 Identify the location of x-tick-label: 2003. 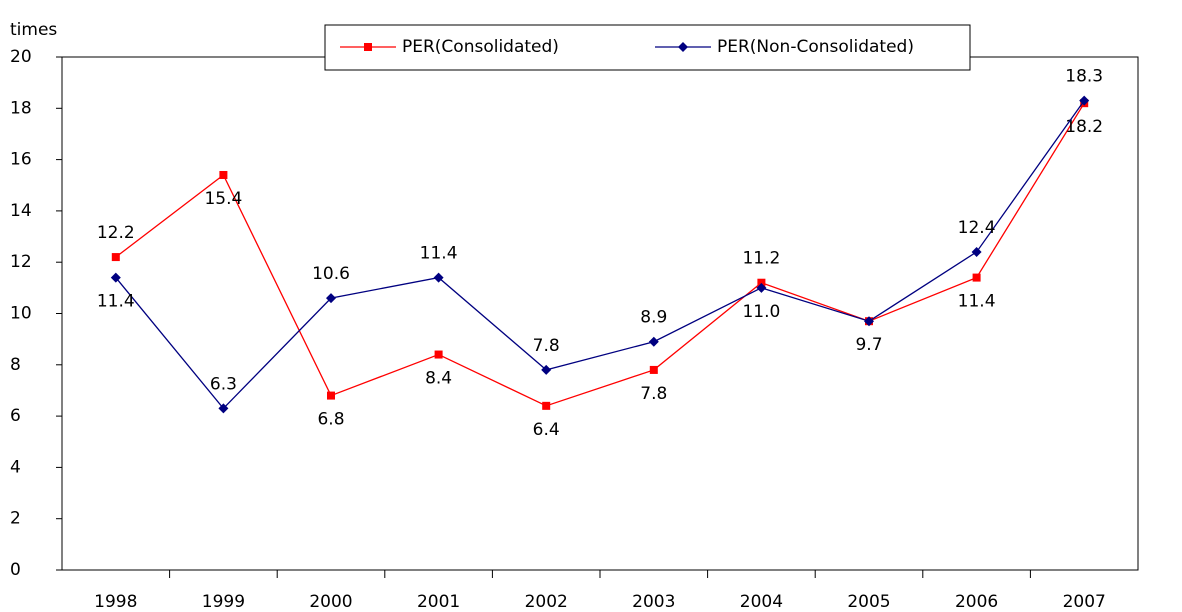
(653, 602).